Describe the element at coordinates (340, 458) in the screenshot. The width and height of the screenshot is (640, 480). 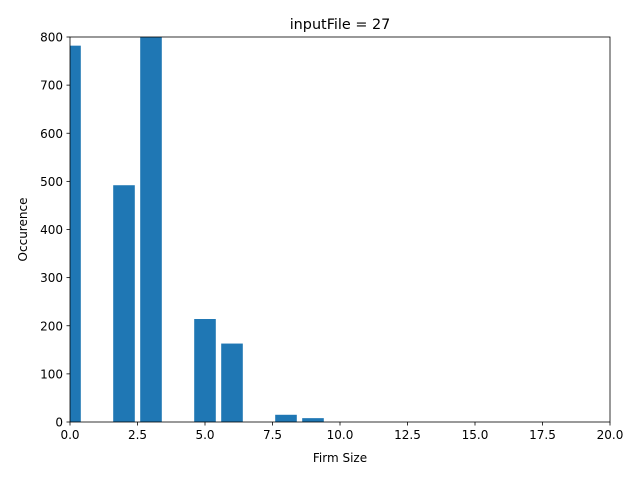
I see `x-axis-title: Firm Size` at that location.